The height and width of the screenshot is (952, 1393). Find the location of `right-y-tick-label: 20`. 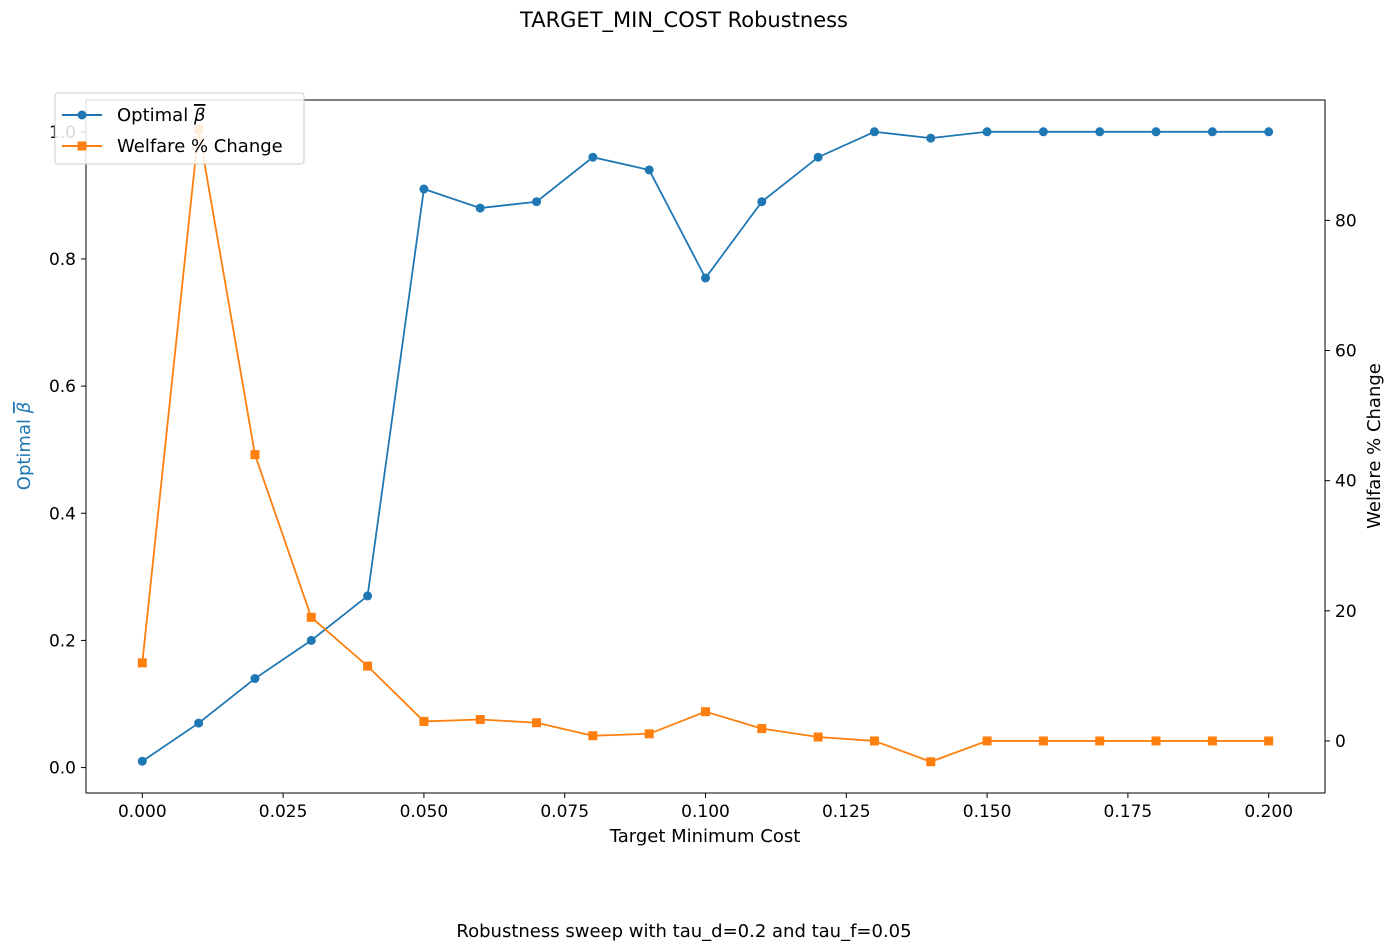

right-y-tick-label: 20 is located at coordinates (1346, 612).